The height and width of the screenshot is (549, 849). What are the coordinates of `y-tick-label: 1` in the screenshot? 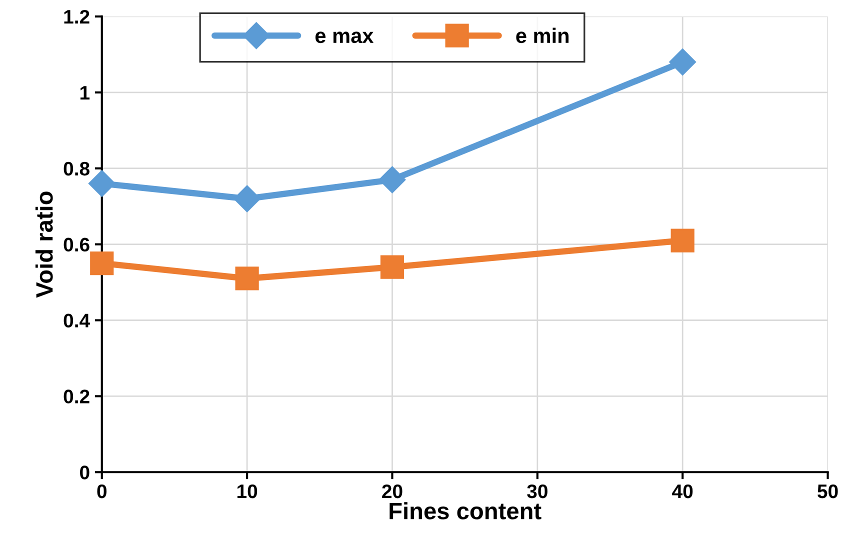 It's located at (85, 93).